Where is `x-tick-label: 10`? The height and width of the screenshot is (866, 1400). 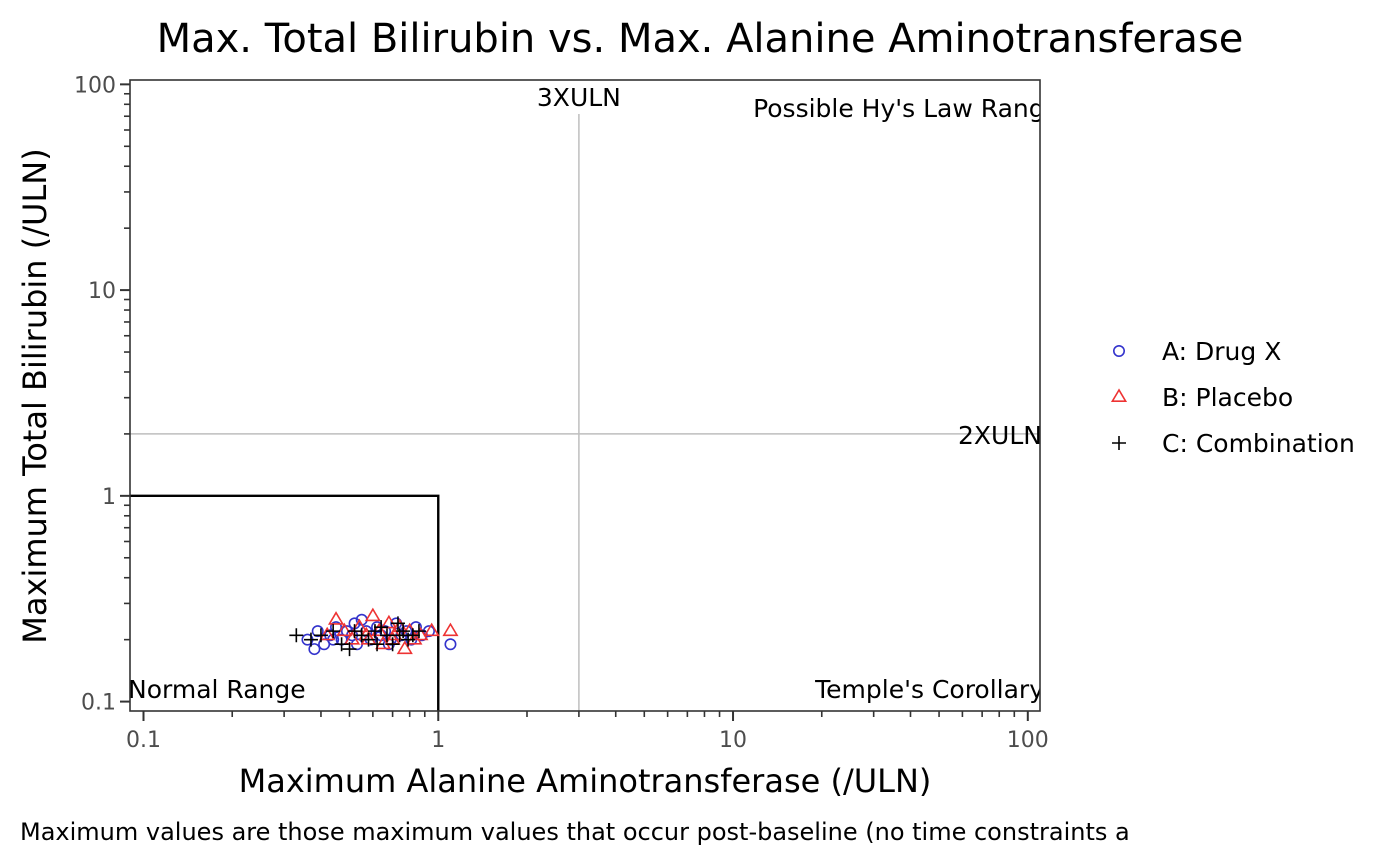 x-tick-label: 10 is located at coordinates (733, 740).